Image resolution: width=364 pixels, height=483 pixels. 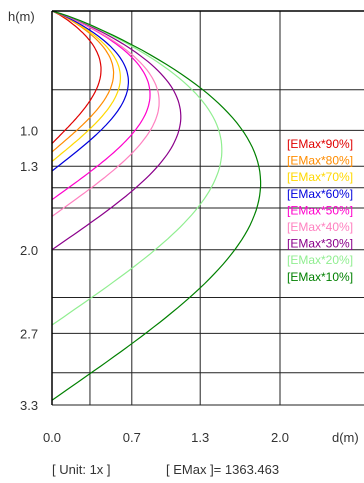 I want to click on x-tick-label: 0.0, so click(x=52, y=437).